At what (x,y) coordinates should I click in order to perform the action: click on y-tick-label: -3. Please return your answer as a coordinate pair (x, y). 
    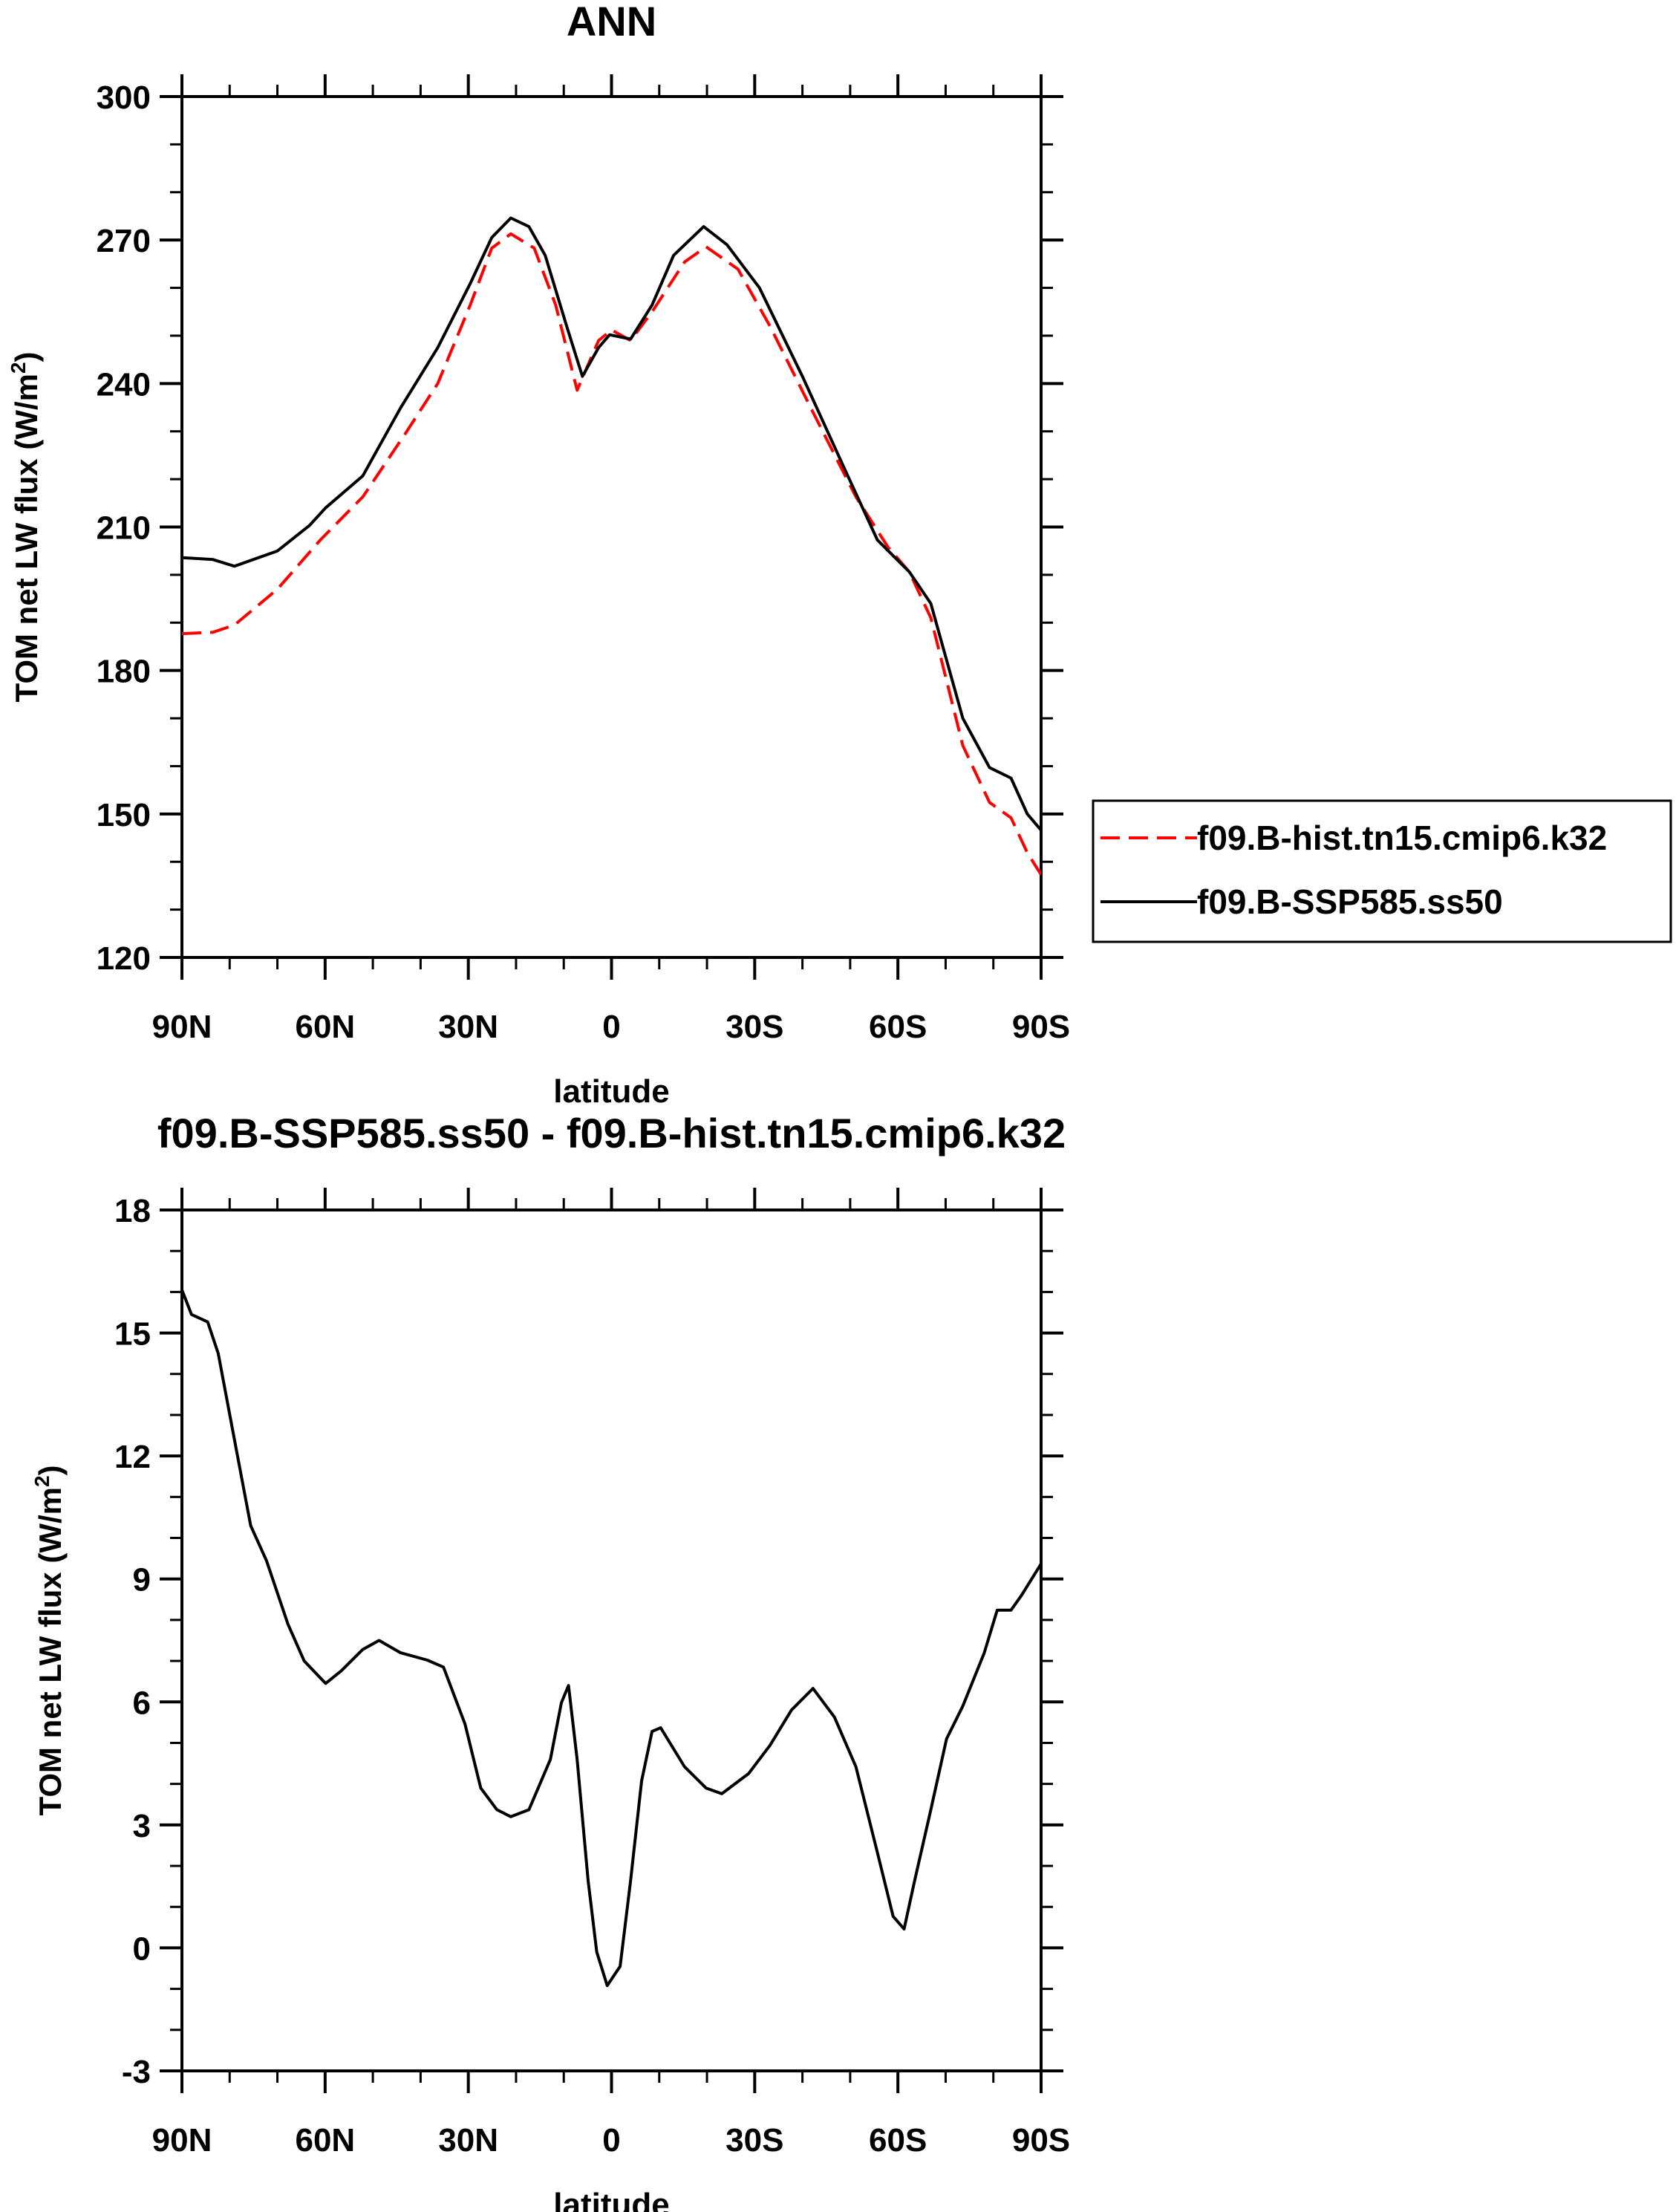
    Looking at the image, I should click on (136, 2072).